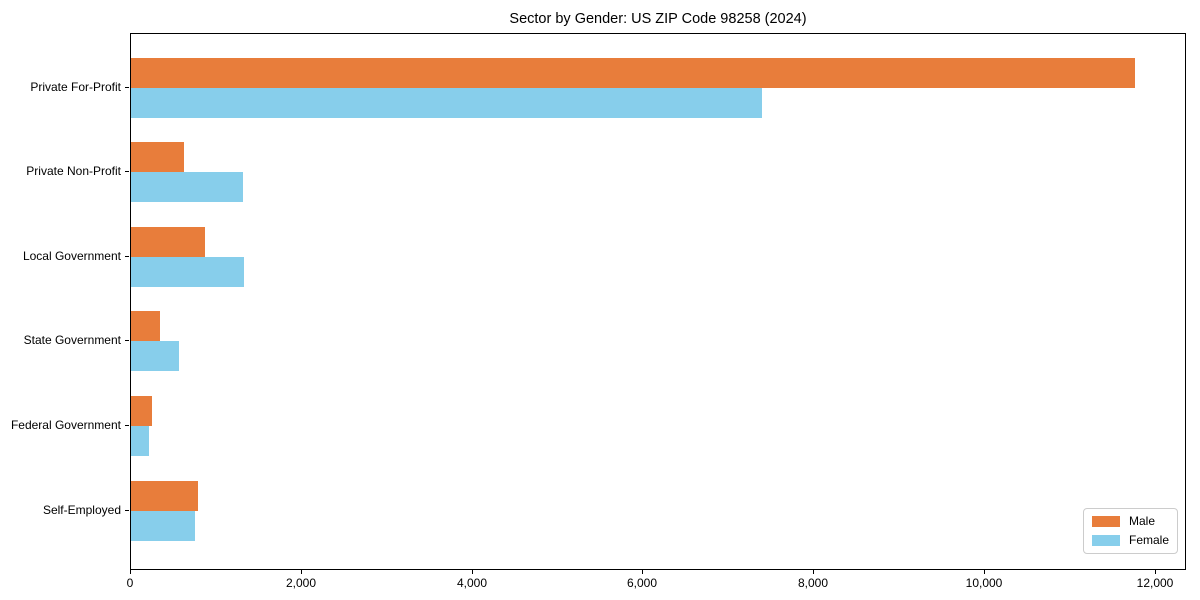 This screenshot has width=1200, height=600. I want to click on bar-female-federal-government, so click(140, 440).